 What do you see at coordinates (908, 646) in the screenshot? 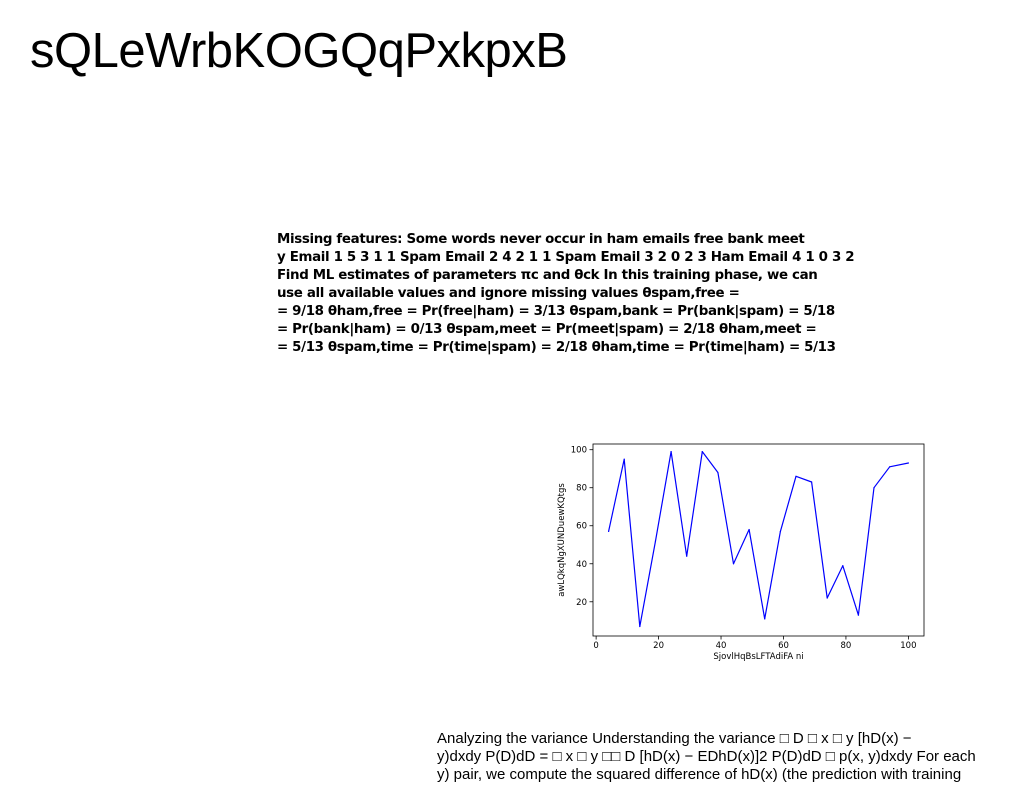
I see `x-tick-label: 100` at bounding box center [908, 646].